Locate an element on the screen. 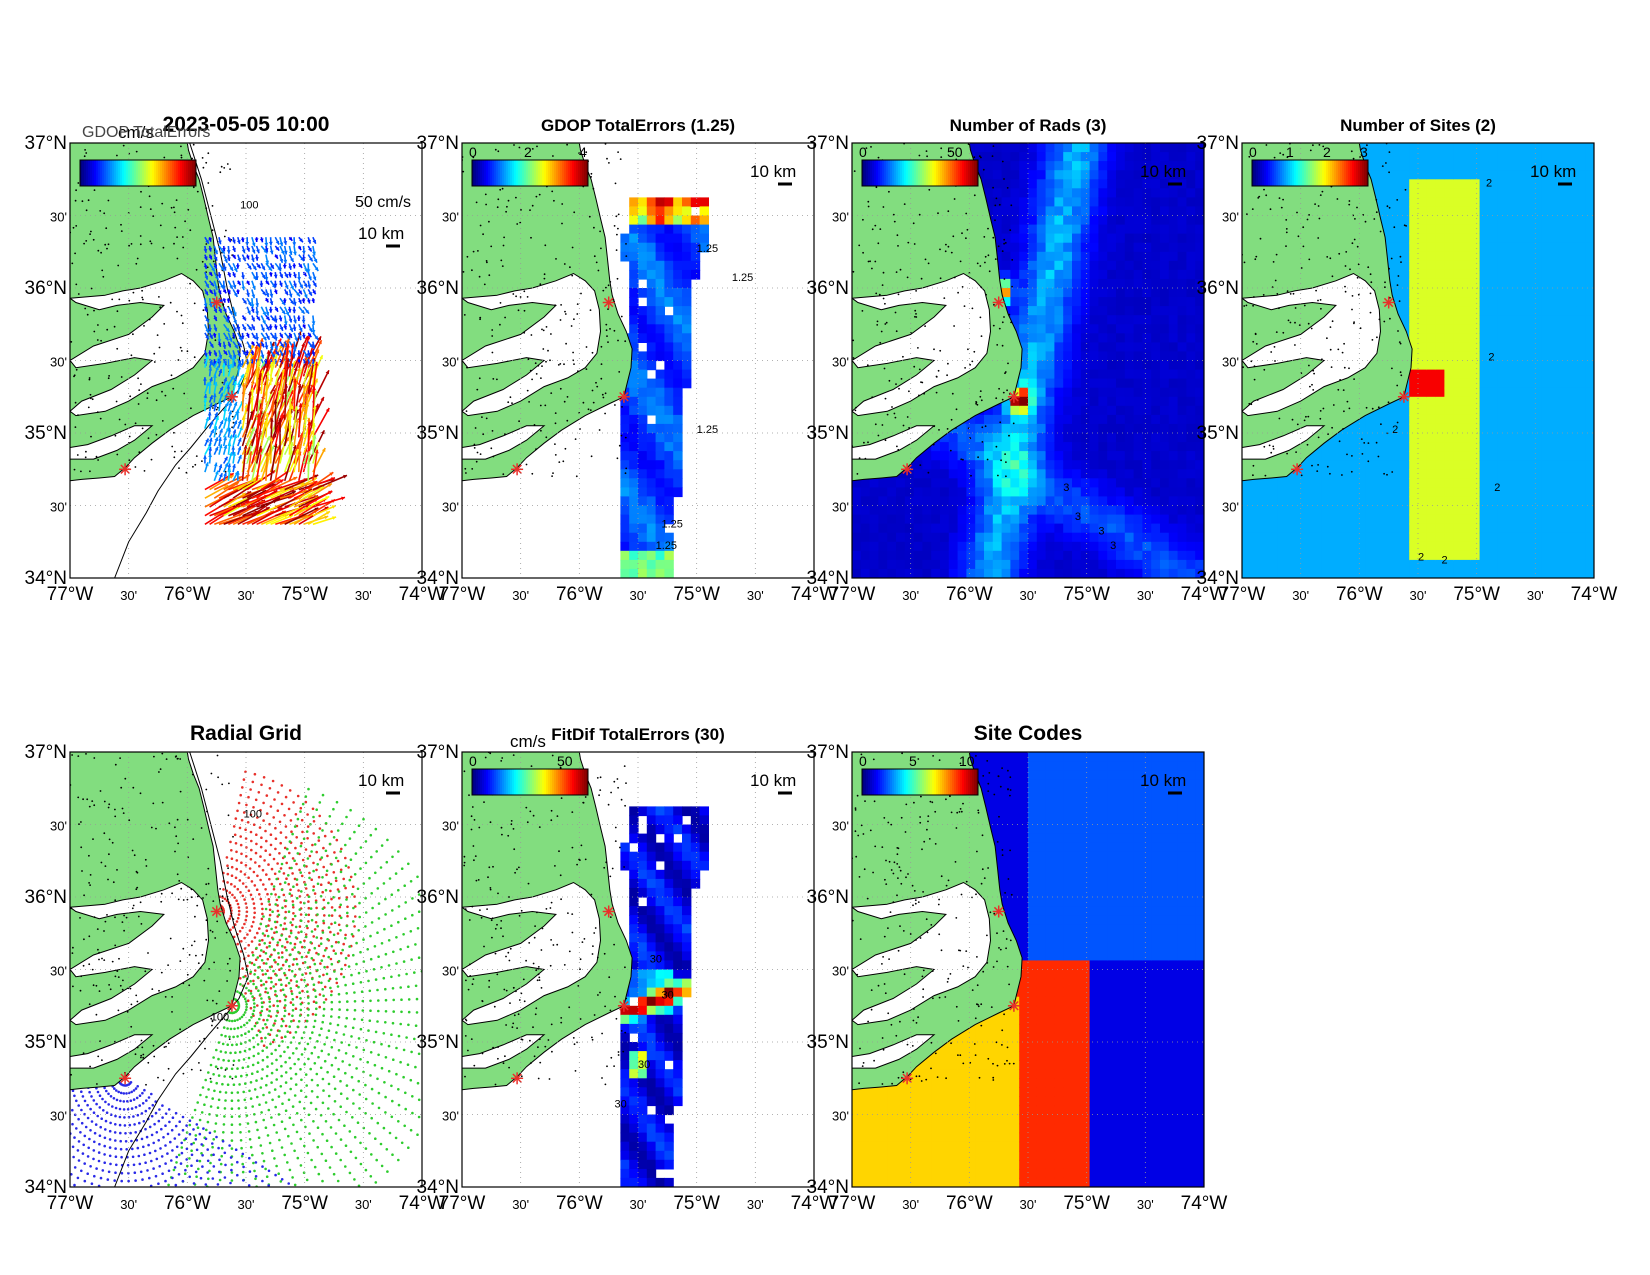 This screenshot has width=1650, height=1275. colorbar-tick: 0 is located at coordinates (863, 152).